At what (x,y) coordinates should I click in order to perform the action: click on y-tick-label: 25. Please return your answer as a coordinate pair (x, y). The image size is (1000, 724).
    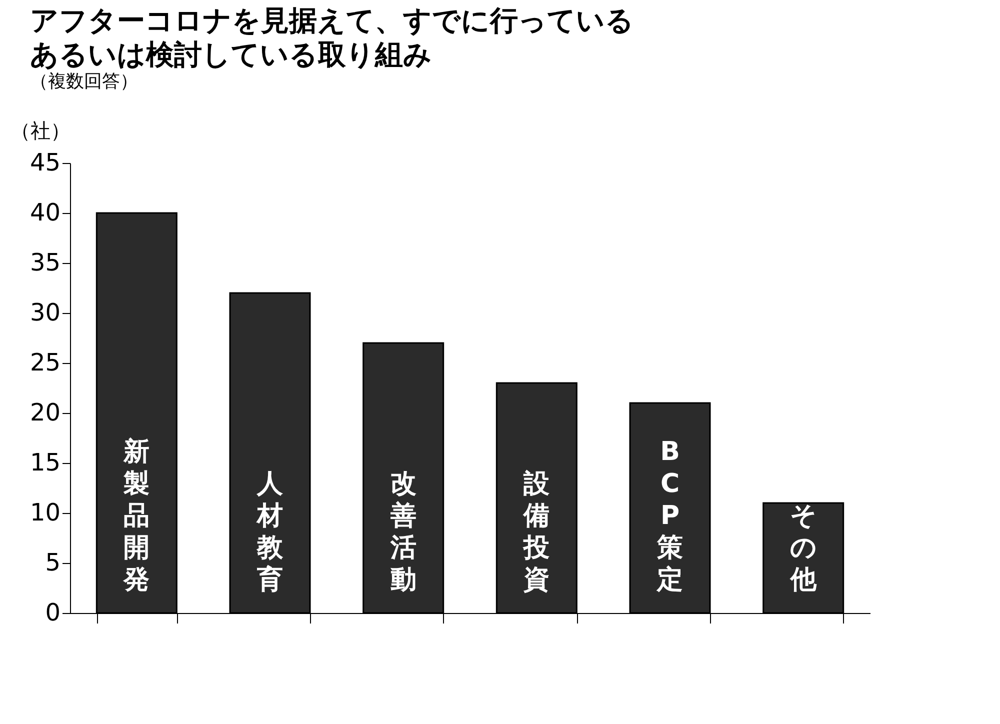
    Looking at the image, I should click on (45, 362).